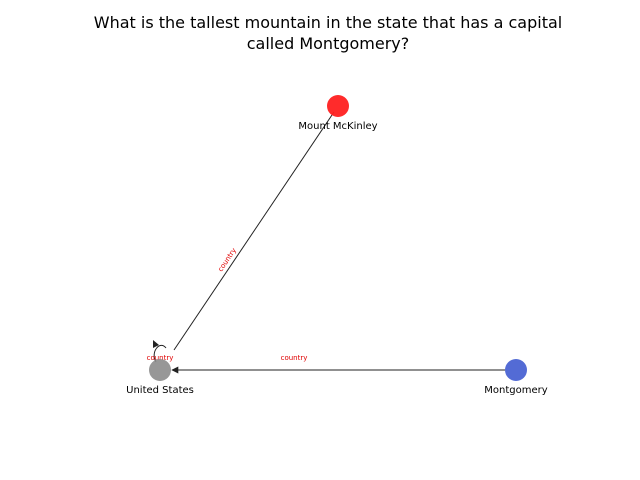 The height and width of the screenshot is (480, 640). What do you see at coordinates (515, 390) in the screenshot?
I see `node-label-montgomery: Montgomery` at bounding box center [515, 390].